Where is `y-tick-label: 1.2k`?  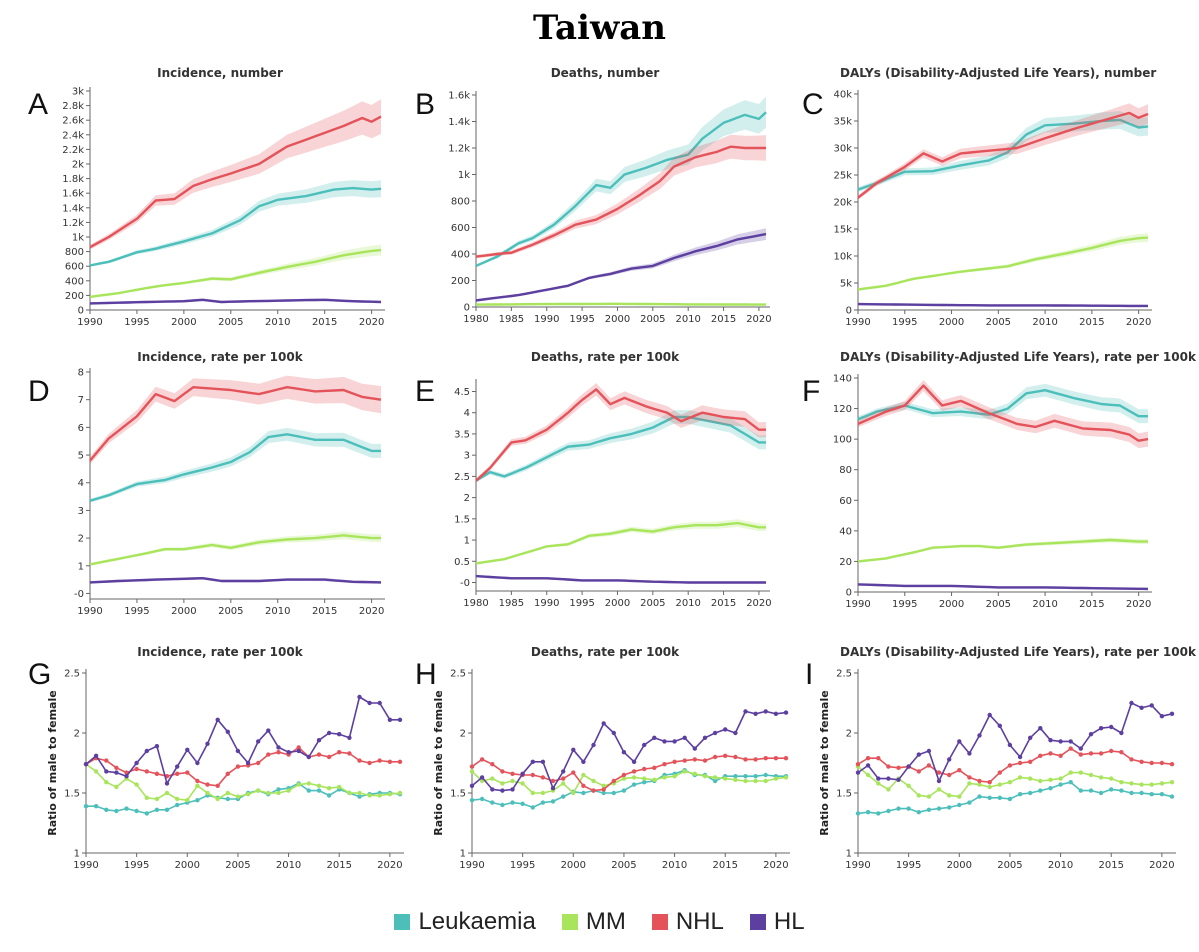
y-tick-label: 1.2k is located at coordinates (459, 149).